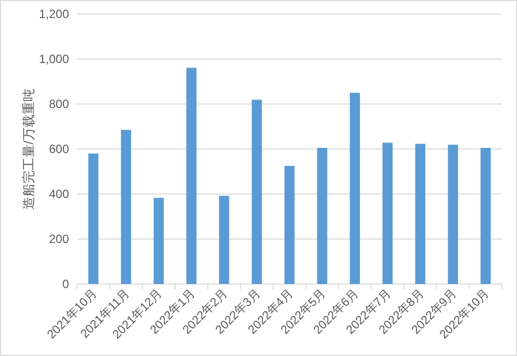  Describe the element at coordinates (59, 194) in the screenshot. I see `y-tick-label: 400` at that location.